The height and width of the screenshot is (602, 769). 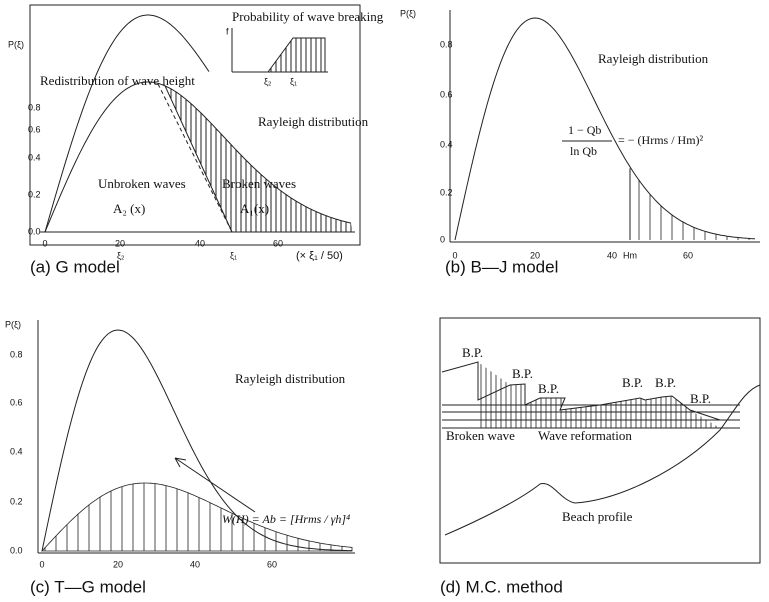 I want to click on caption: (a) G model, so click(x=75, y=266).